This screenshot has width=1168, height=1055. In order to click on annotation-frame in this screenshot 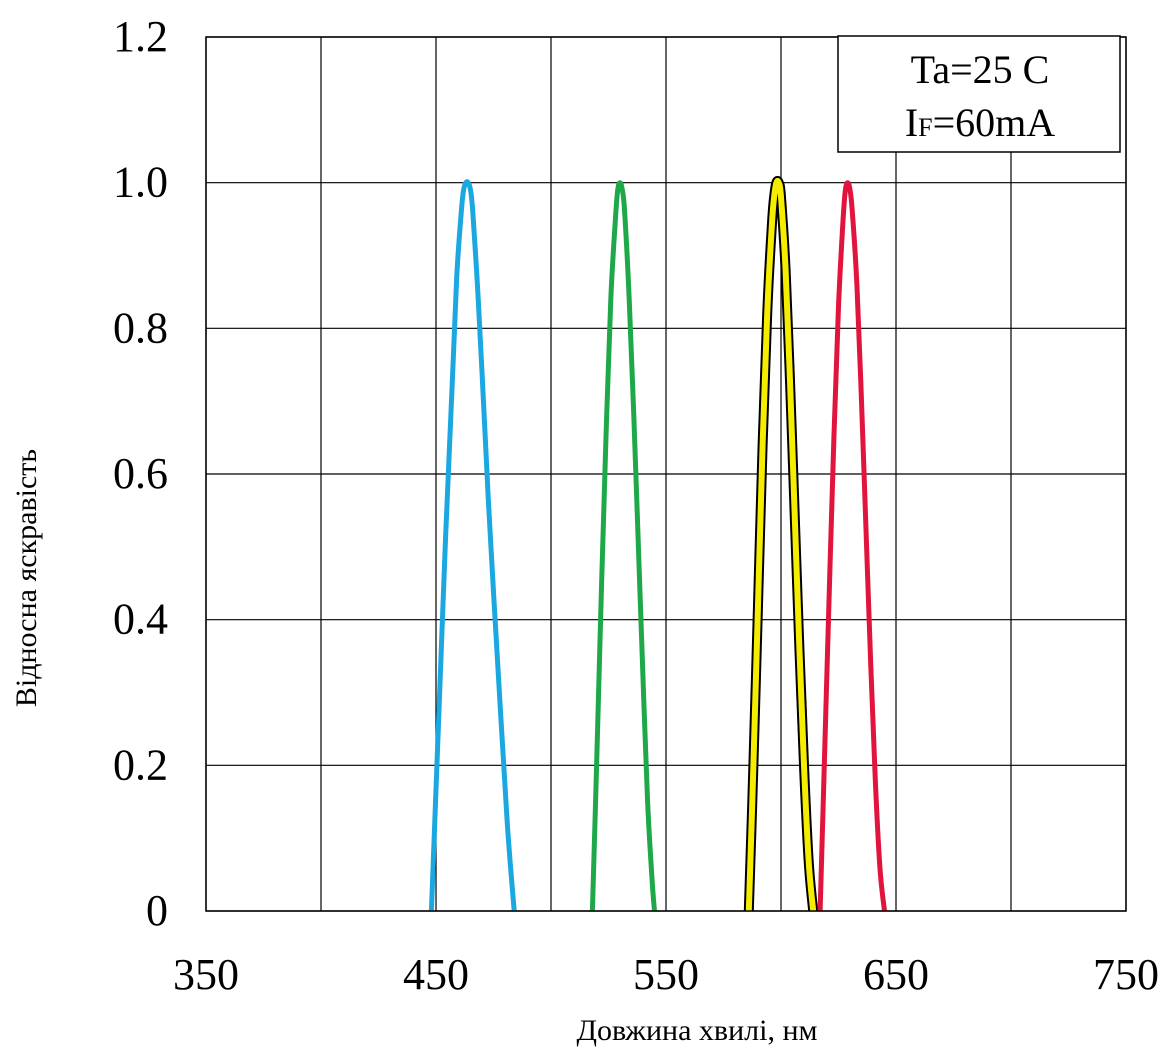, I will do `click(979, 94)`.